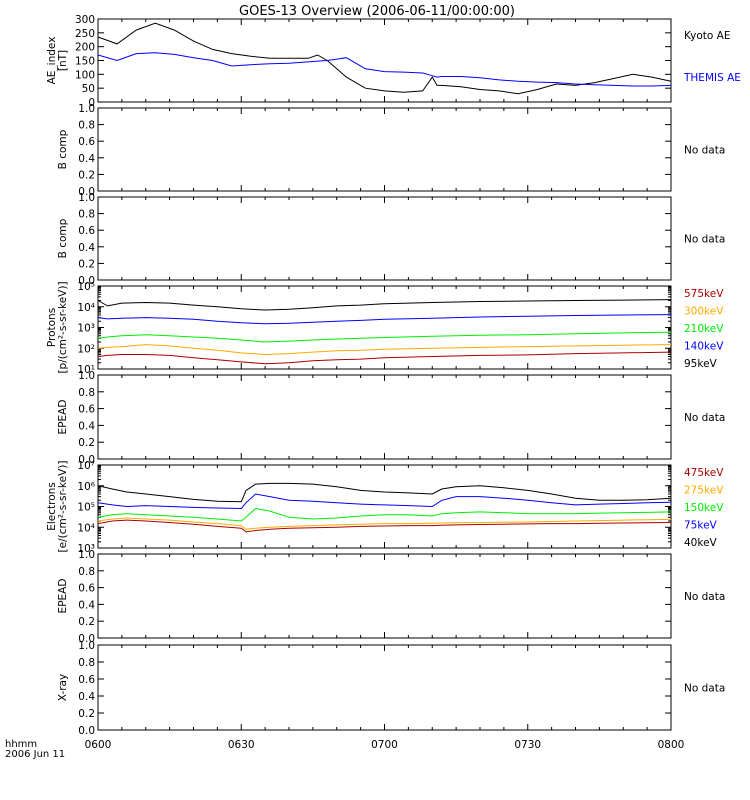 The image size is (750, 800). I want to click on x-tick-label: 0630, so click(241, 745).